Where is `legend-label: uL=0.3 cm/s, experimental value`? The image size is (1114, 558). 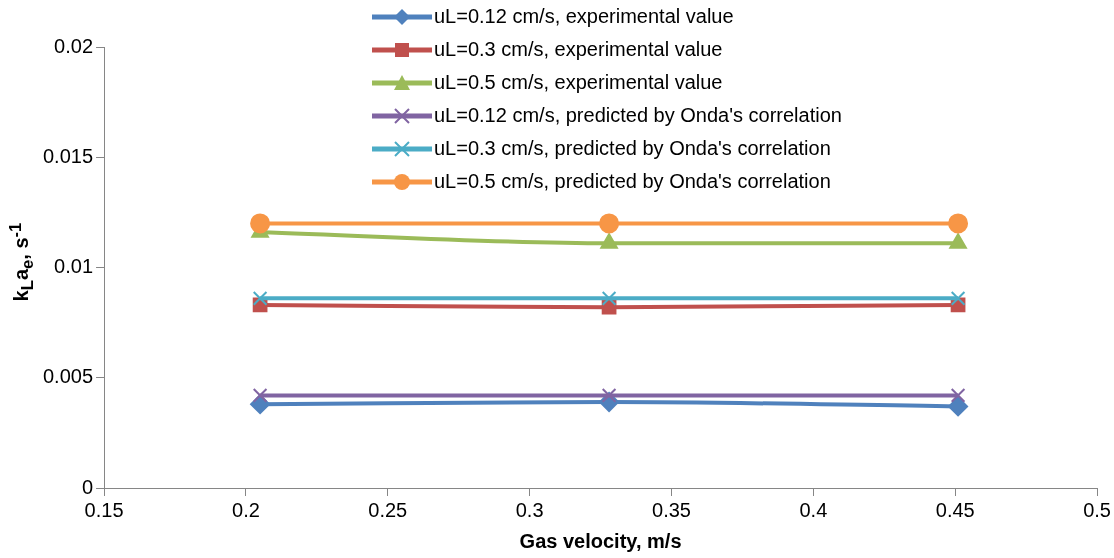 legend-label: uL=0.3 cm/s, experimental value is located at coordinates (578, 49).